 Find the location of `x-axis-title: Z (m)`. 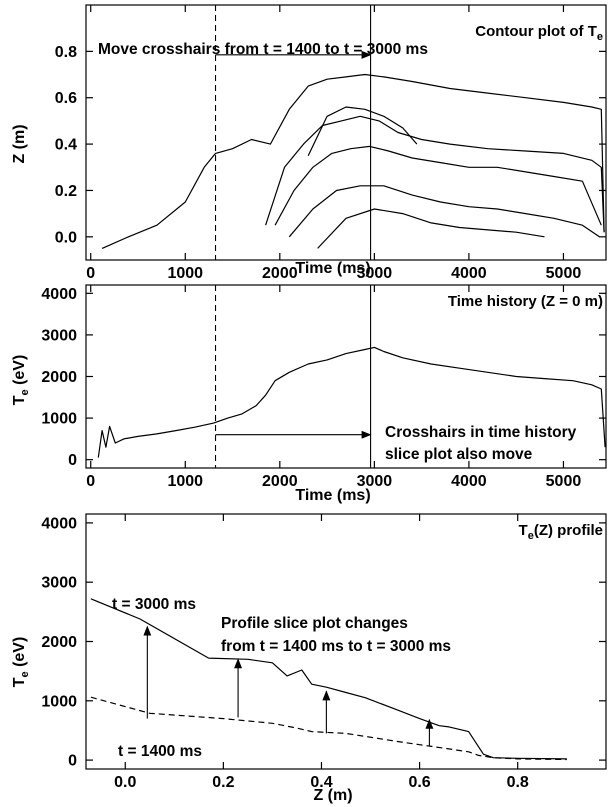

x-axis-title: Z (m) is located at coordinates (332, 795).